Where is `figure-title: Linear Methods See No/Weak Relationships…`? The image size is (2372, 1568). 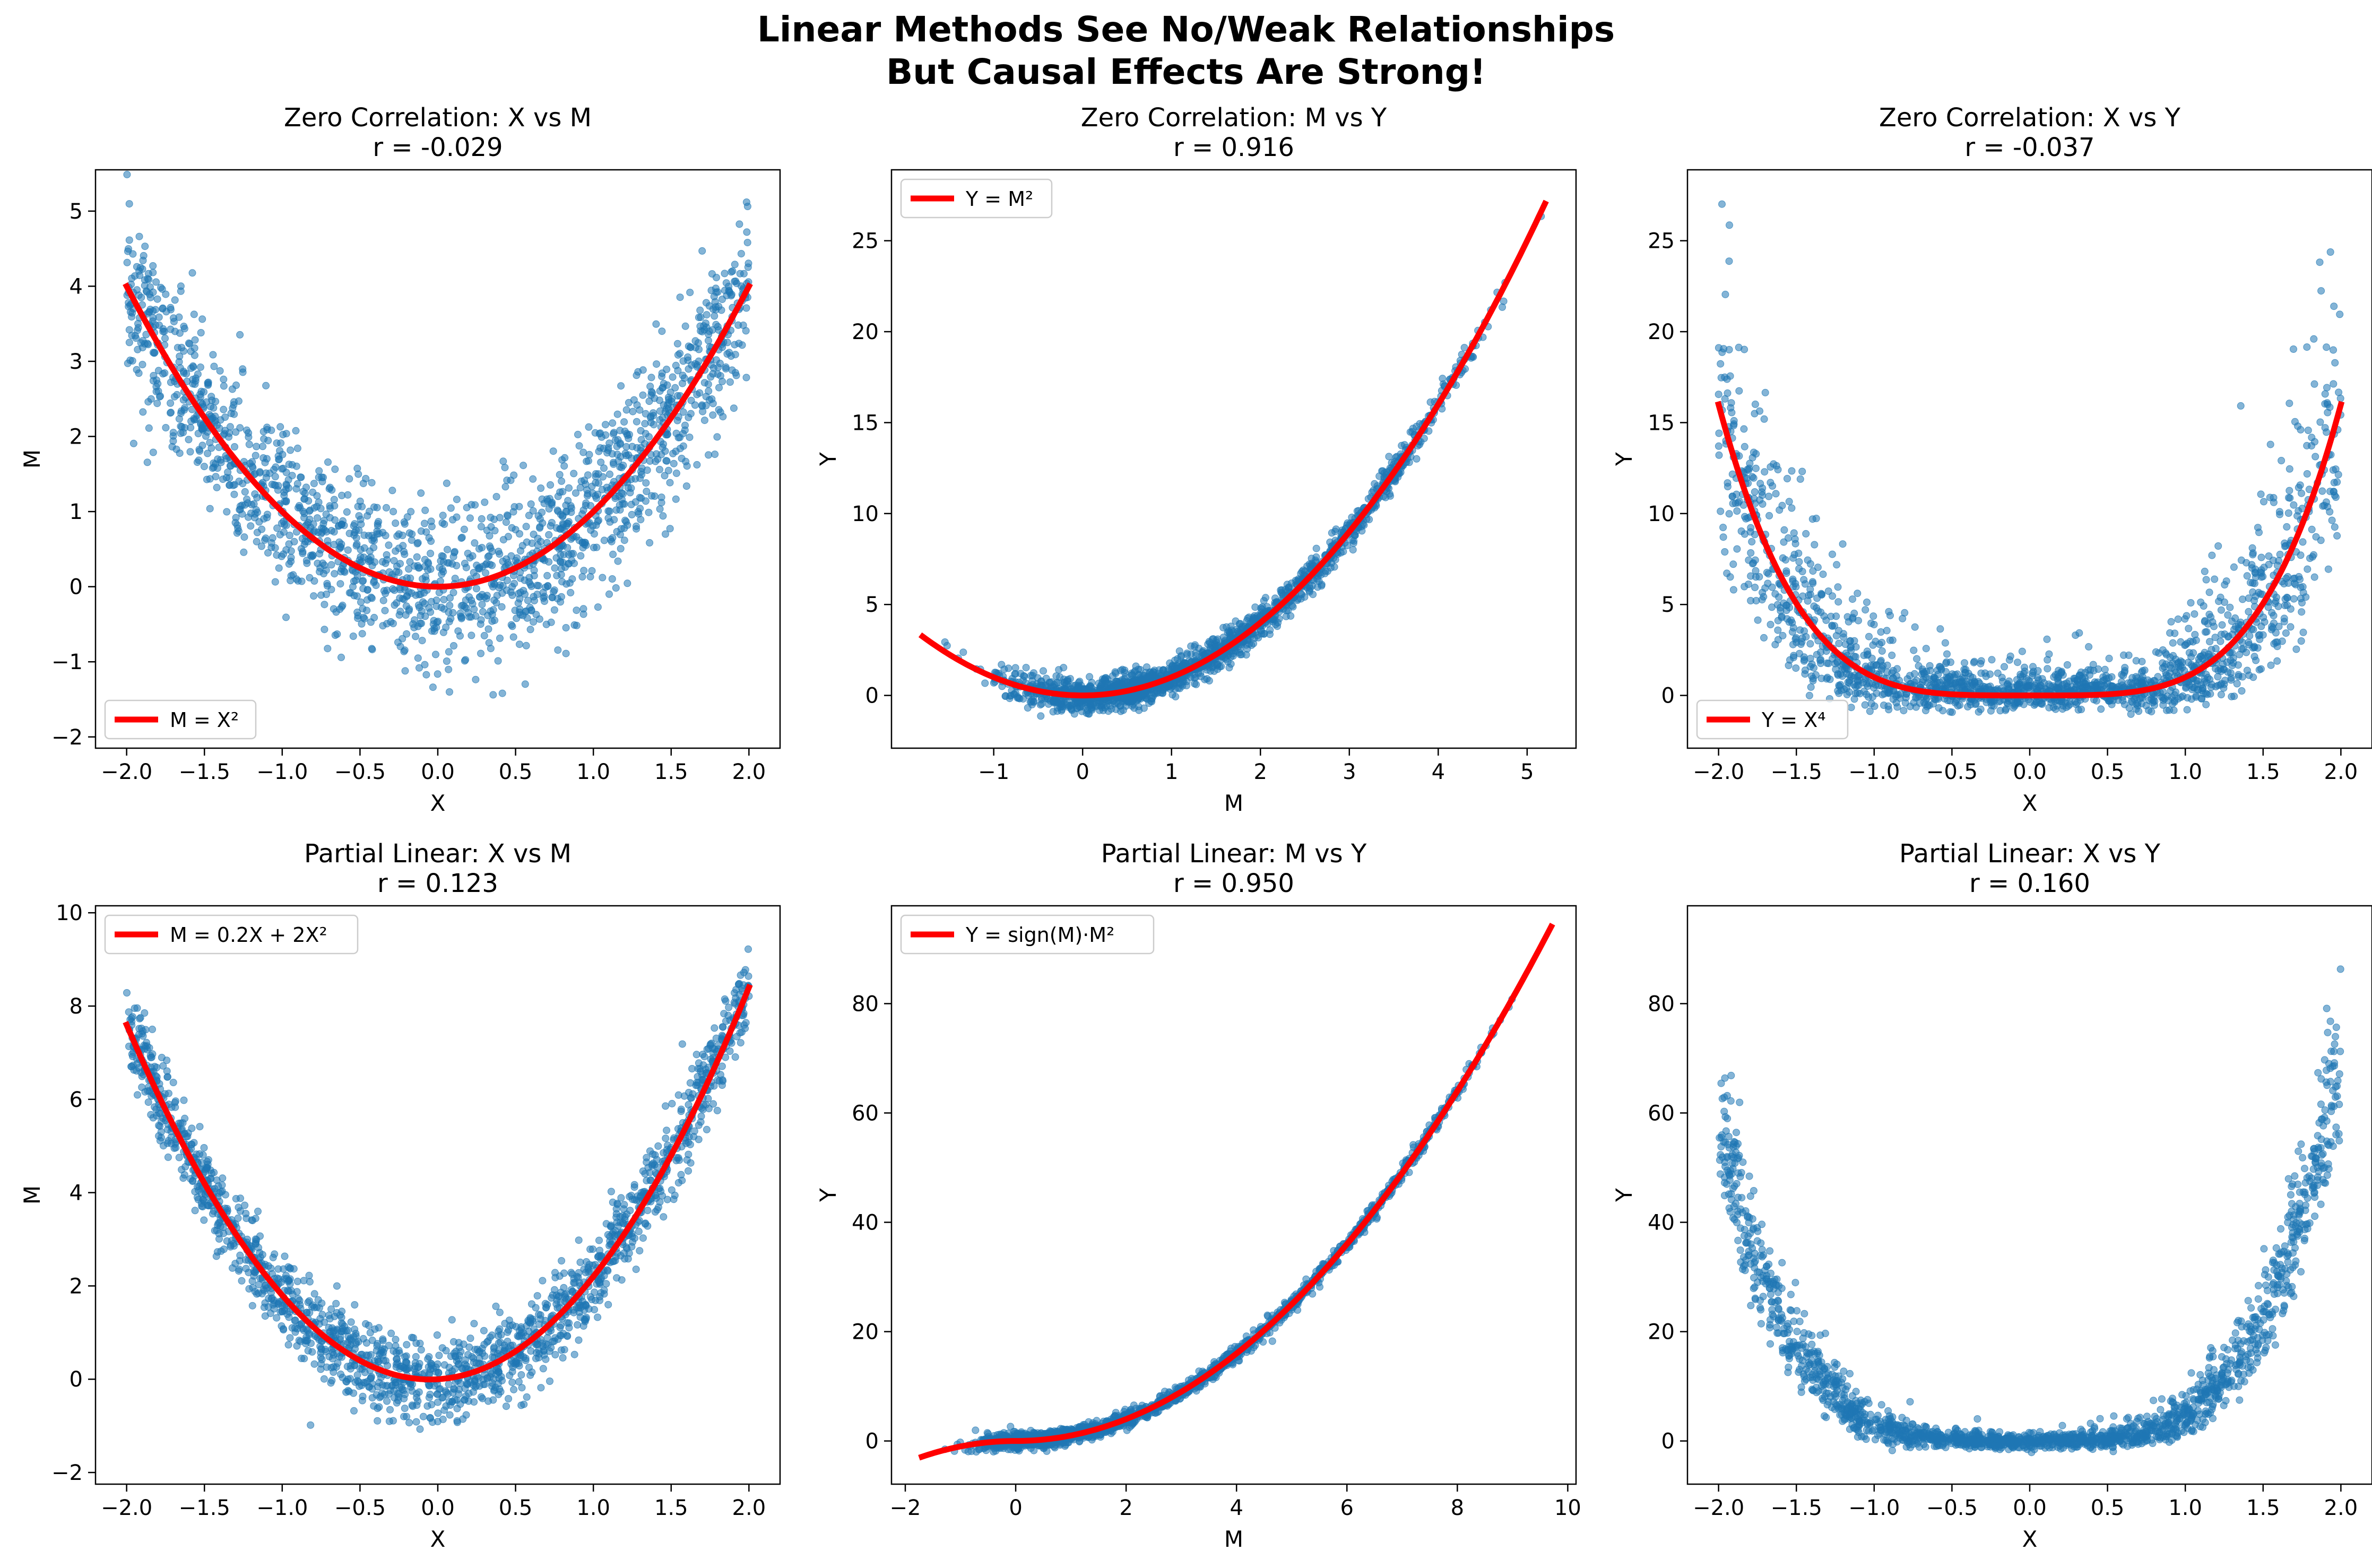 figure-title: Linear Methods See No/Weak Relationships… is located at coordinates (1186, 50).